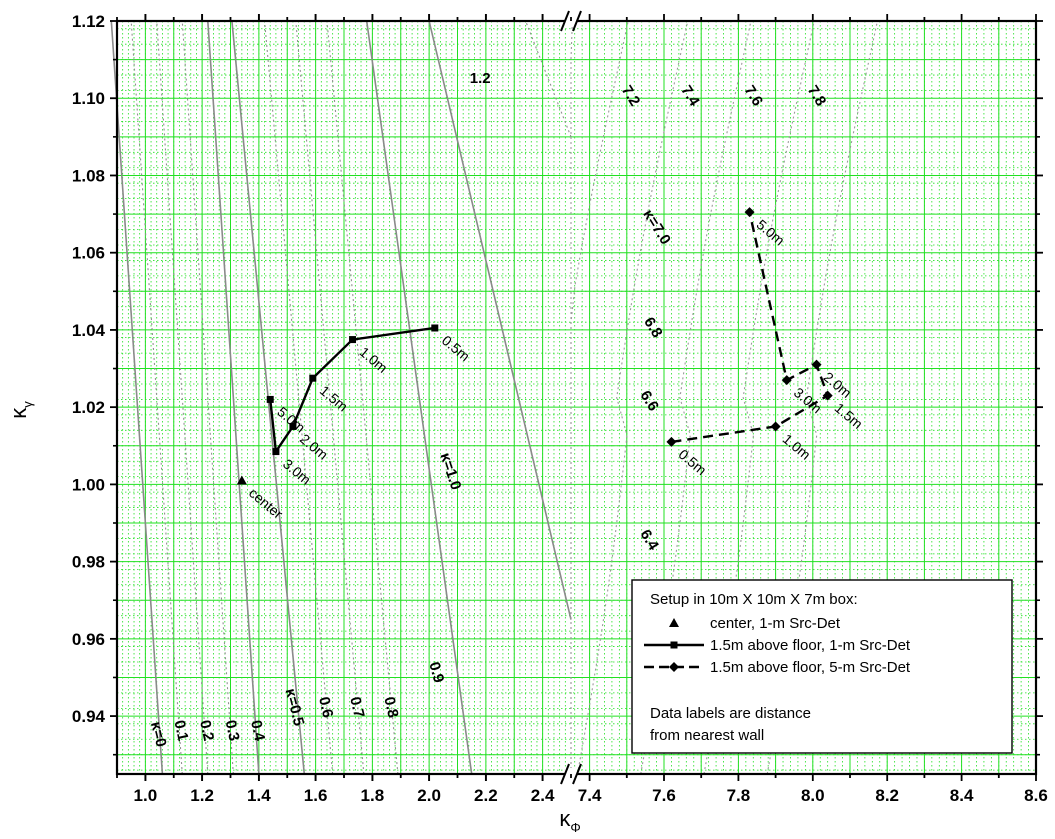  What do you see at coordinates (232, 731) in the screenshot?
I see `contour-label: 0.3` at bounding box center [232, 731].